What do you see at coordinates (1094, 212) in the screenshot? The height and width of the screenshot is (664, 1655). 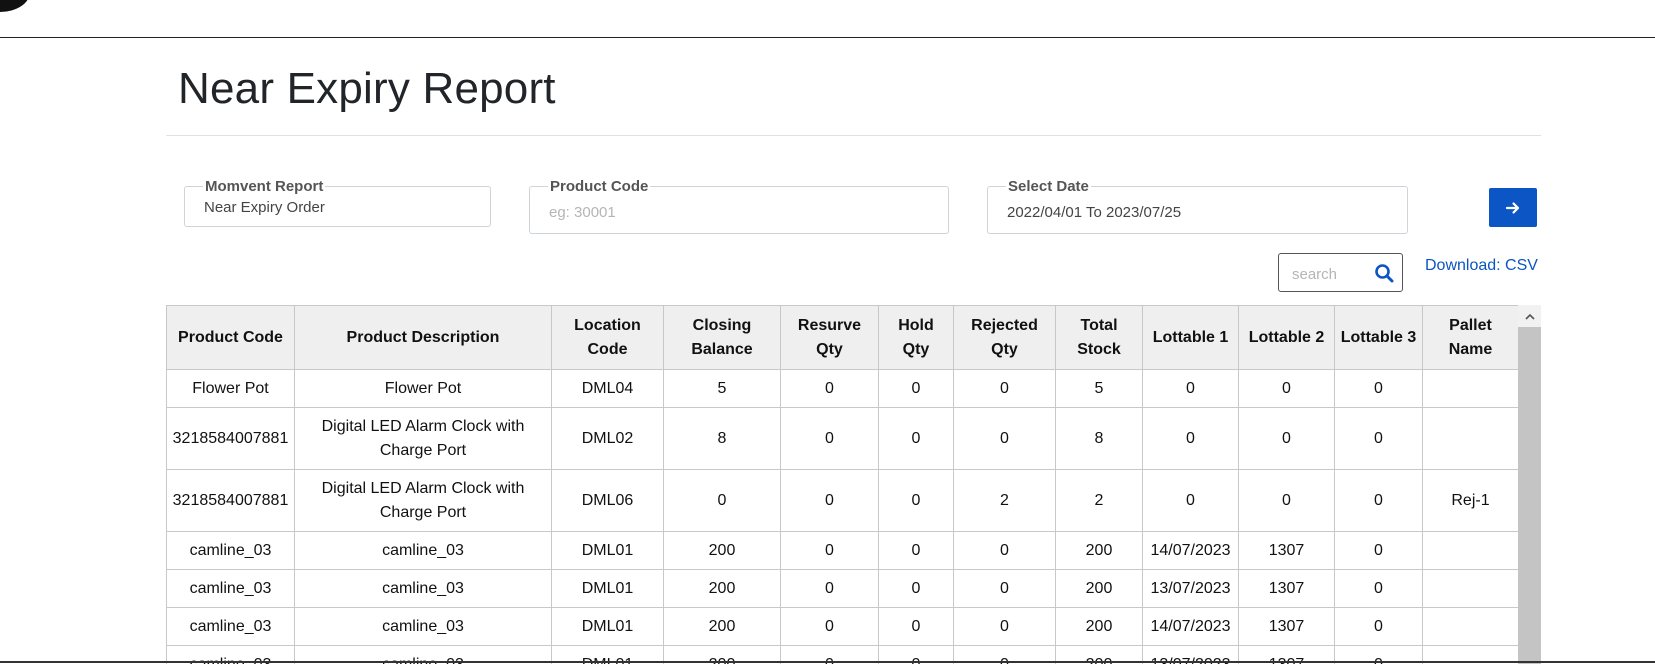 I see `date-range-value: 2022/04/01 To 2023/07/25` at bounding box center [1094, 212].